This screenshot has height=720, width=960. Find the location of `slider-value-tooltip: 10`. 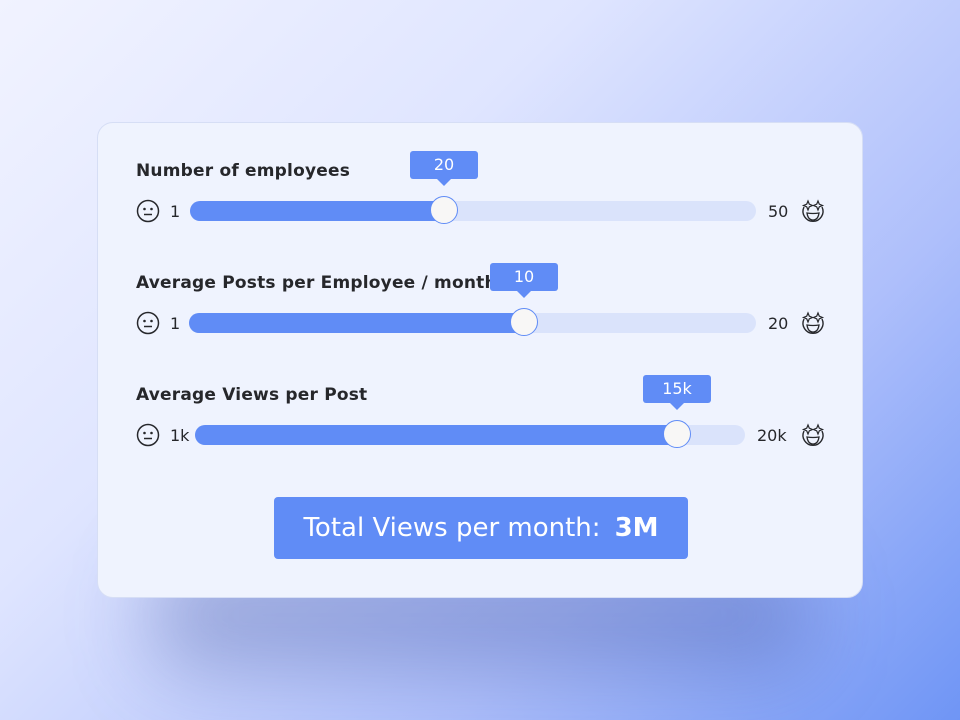

slider-value-tooltip: 10 is located at coordinates (524, 280).